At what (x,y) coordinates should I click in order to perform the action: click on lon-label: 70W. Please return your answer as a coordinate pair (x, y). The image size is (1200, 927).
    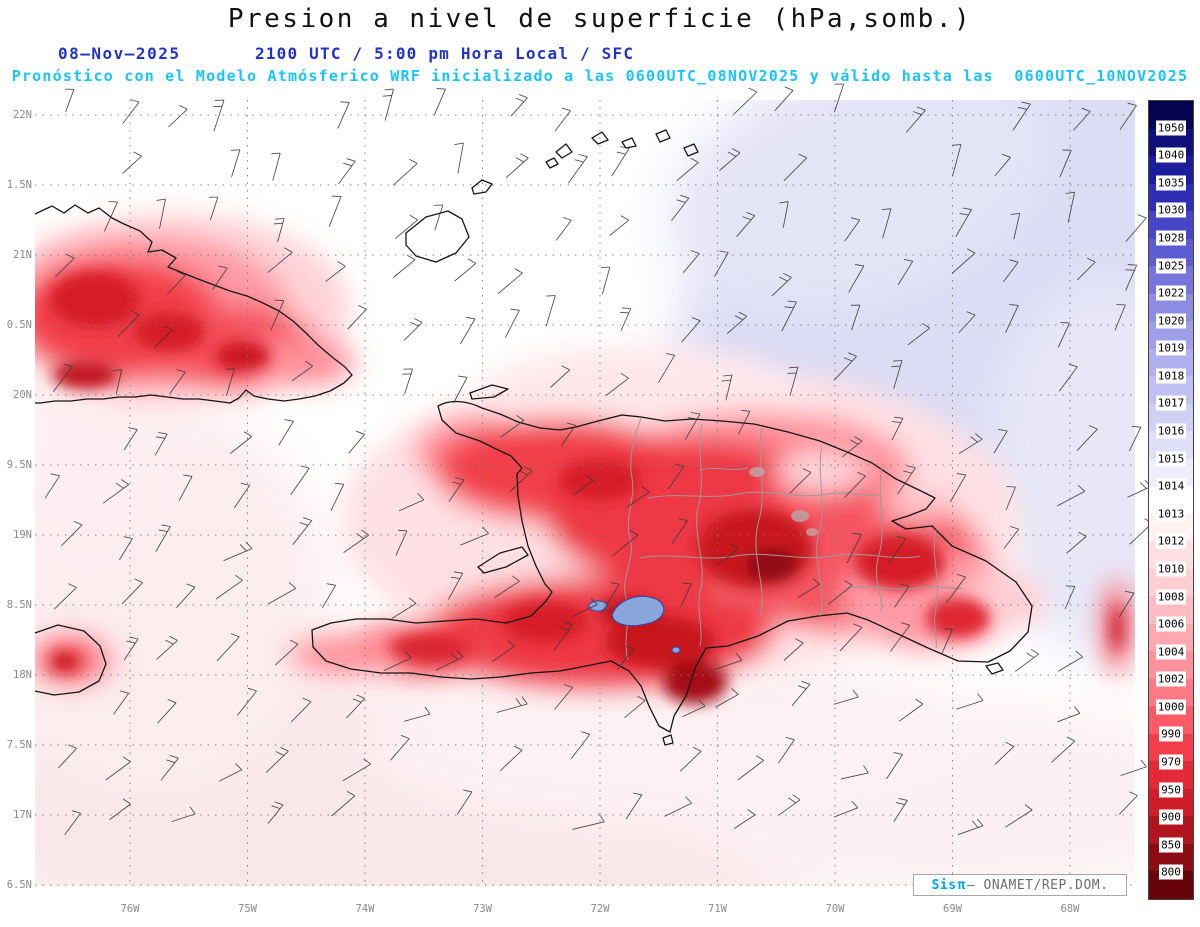
    Looking at the image, I should click on (835, 909).